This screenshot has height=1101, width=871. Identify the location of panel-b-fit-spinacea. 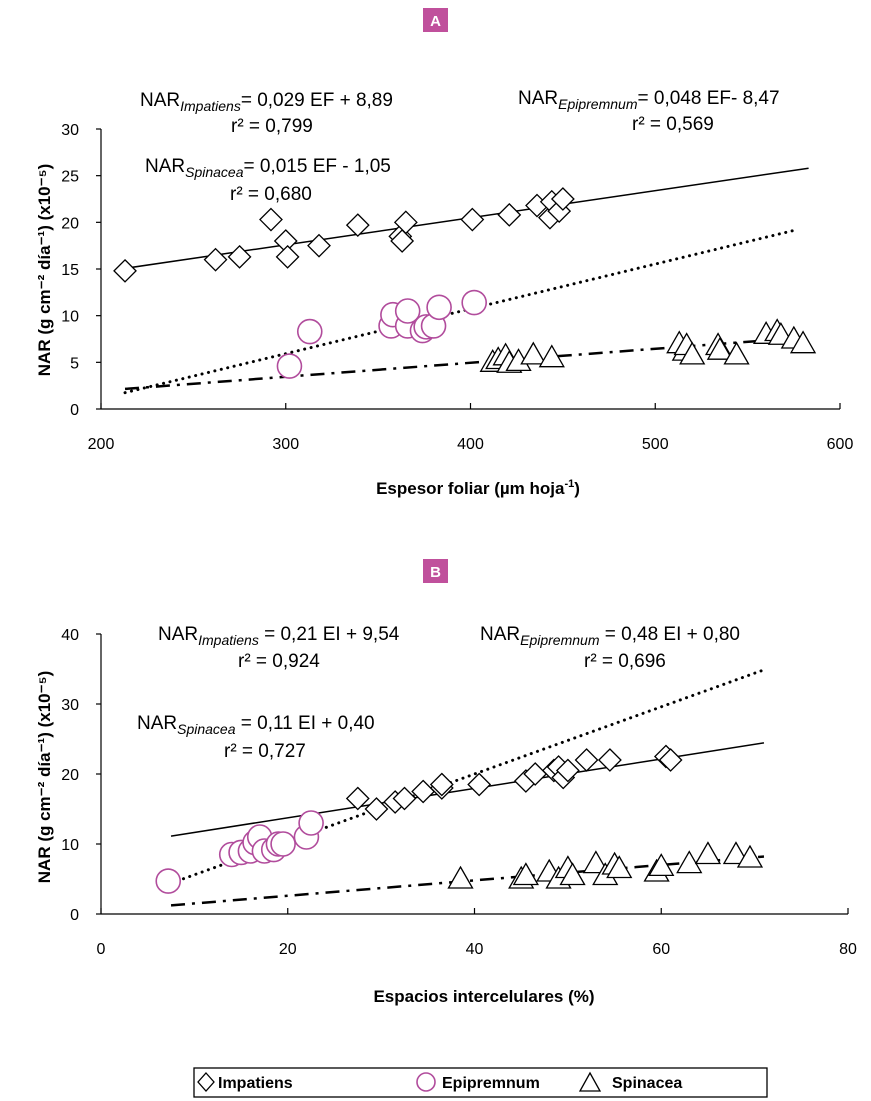
(467, 881).